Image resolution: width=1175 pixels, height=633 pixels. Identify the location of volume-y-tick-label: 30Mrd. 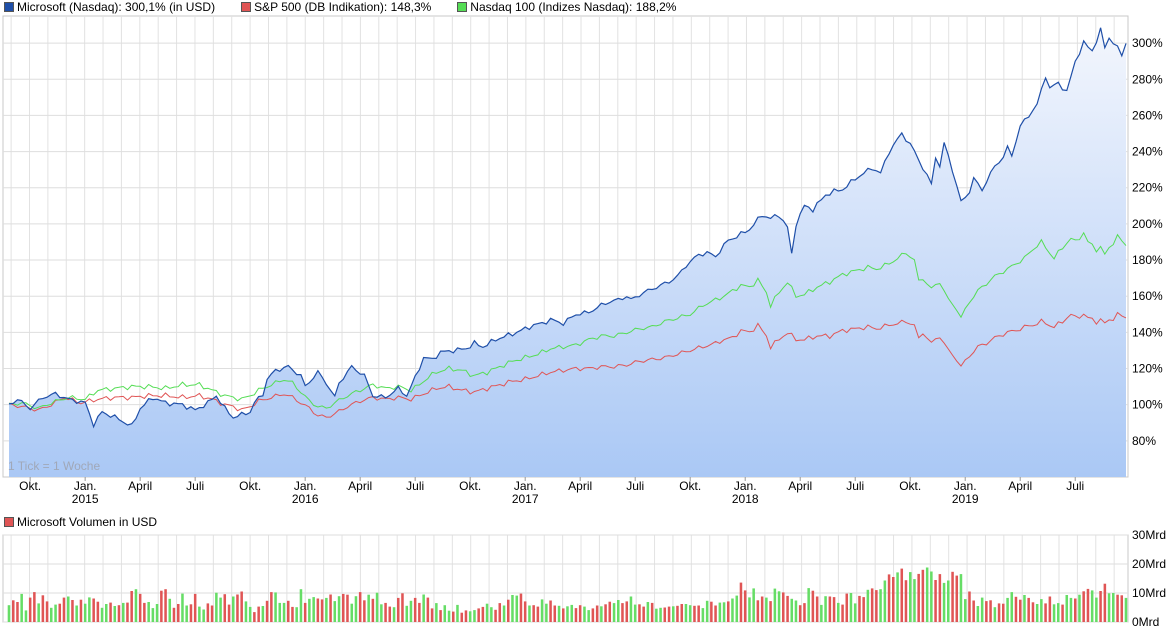
(1149, 535).